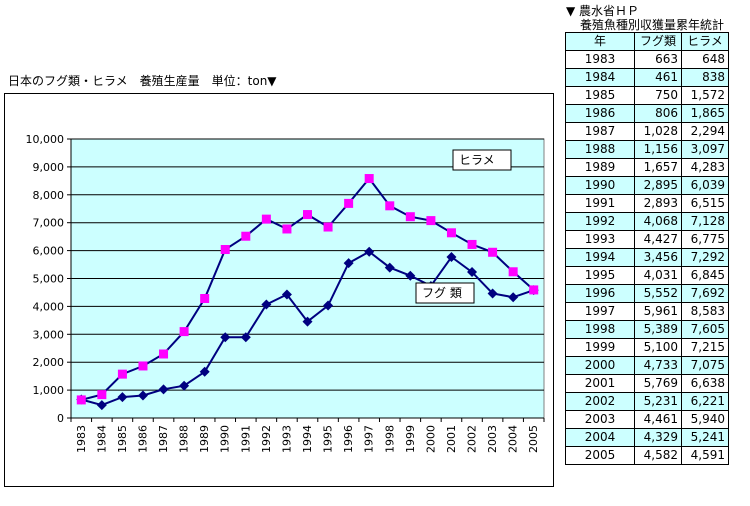 The width and height of the screenshot is (750, 506). What do you see at coordinates (658, 149) in the screenshot?
I see `cell-fugu: 1,156` at bounding box center [658, 149].